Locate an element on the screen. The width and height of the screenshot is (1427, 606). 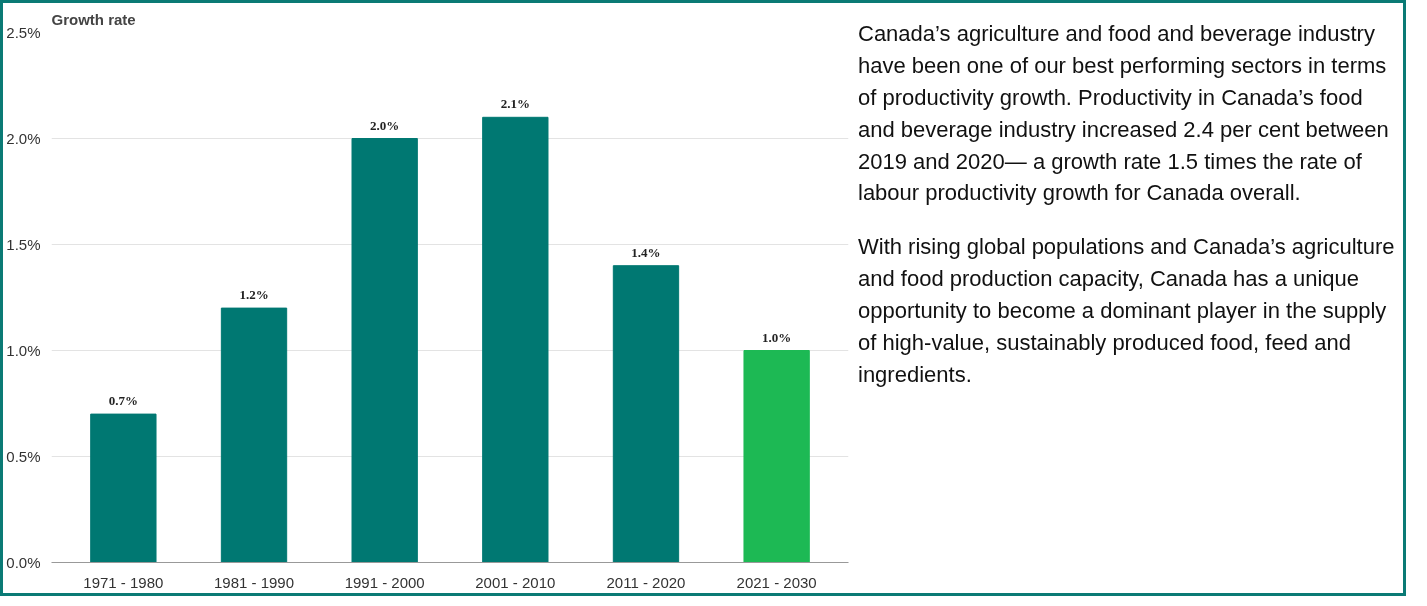
x-tick-label: 1991 - 2000 is located at coordinates (384, 582).